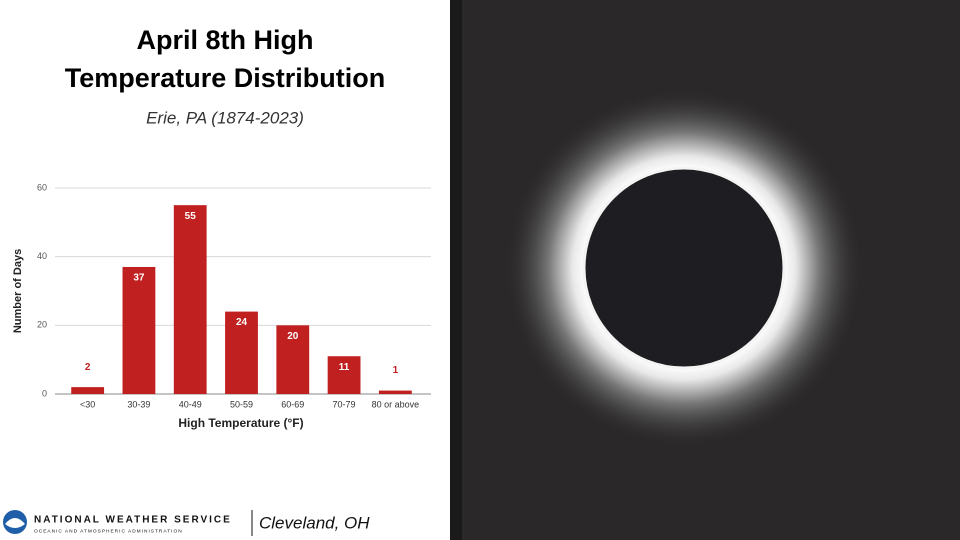 This screenshot has width=960, height=540. Describe the element at coordinates (42, 325) in the screenshot. I see `y-tick-label: 20` at that location.